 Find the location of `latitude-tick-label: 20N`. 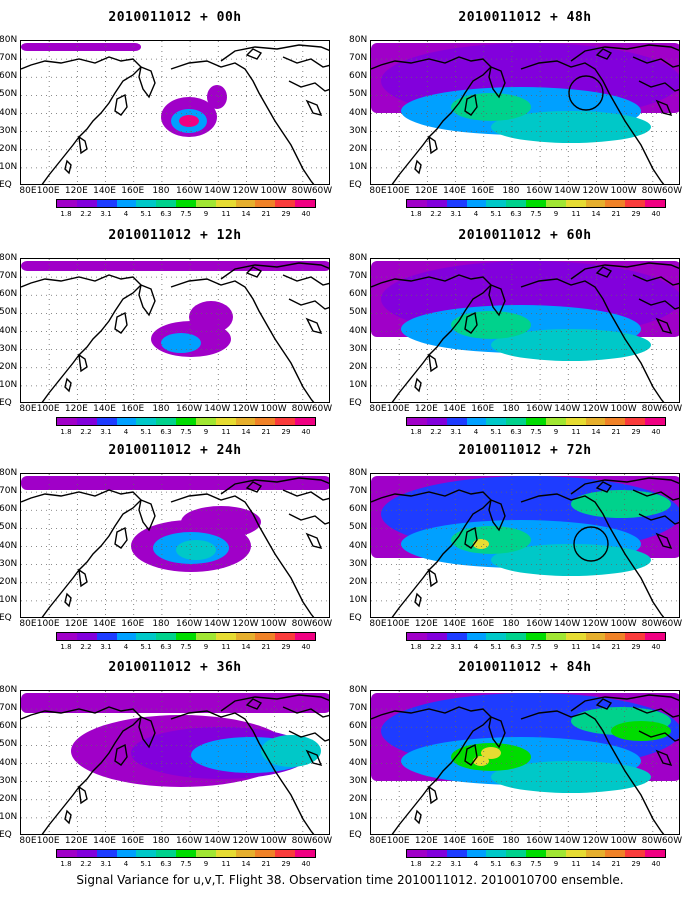

latitude-tick-label: 20N is located at coordinates (358, 148).